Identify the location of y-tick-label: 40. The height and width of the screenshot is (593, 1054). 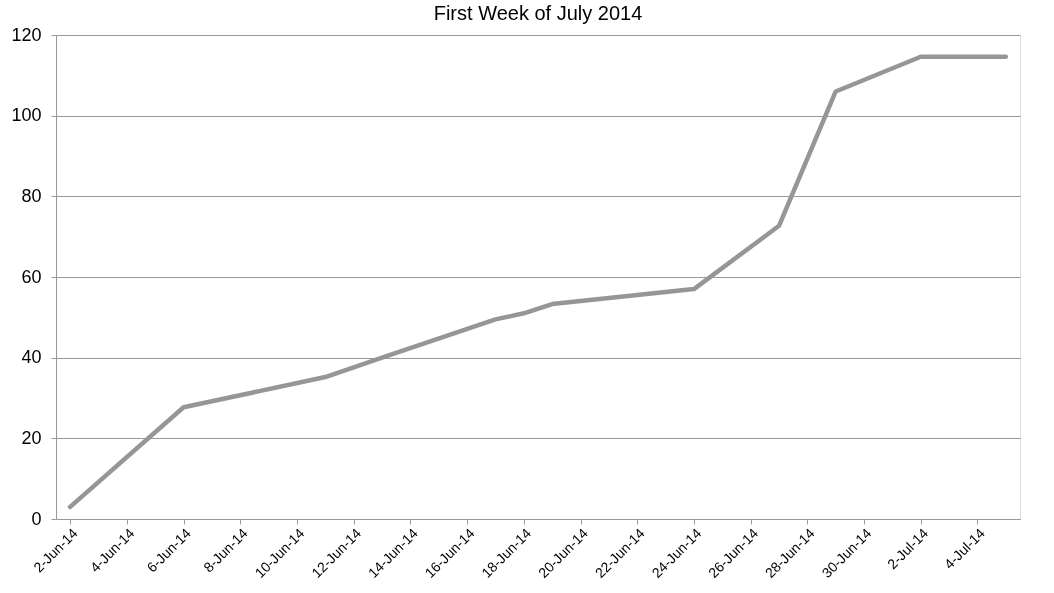
(31, 357).